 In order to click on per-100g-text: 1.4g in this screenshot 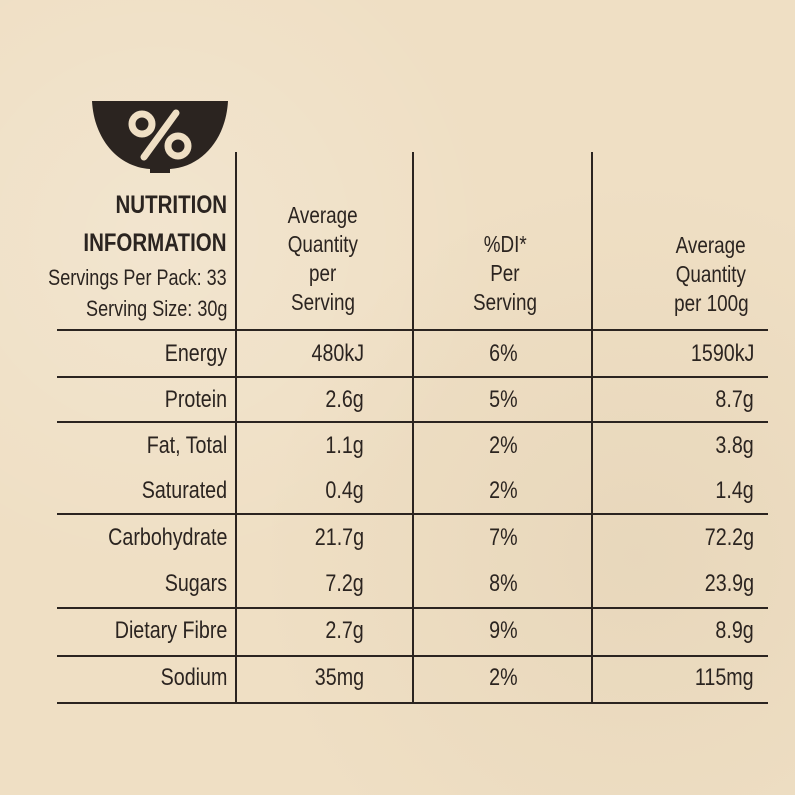, I will do `click(734, 490)`.